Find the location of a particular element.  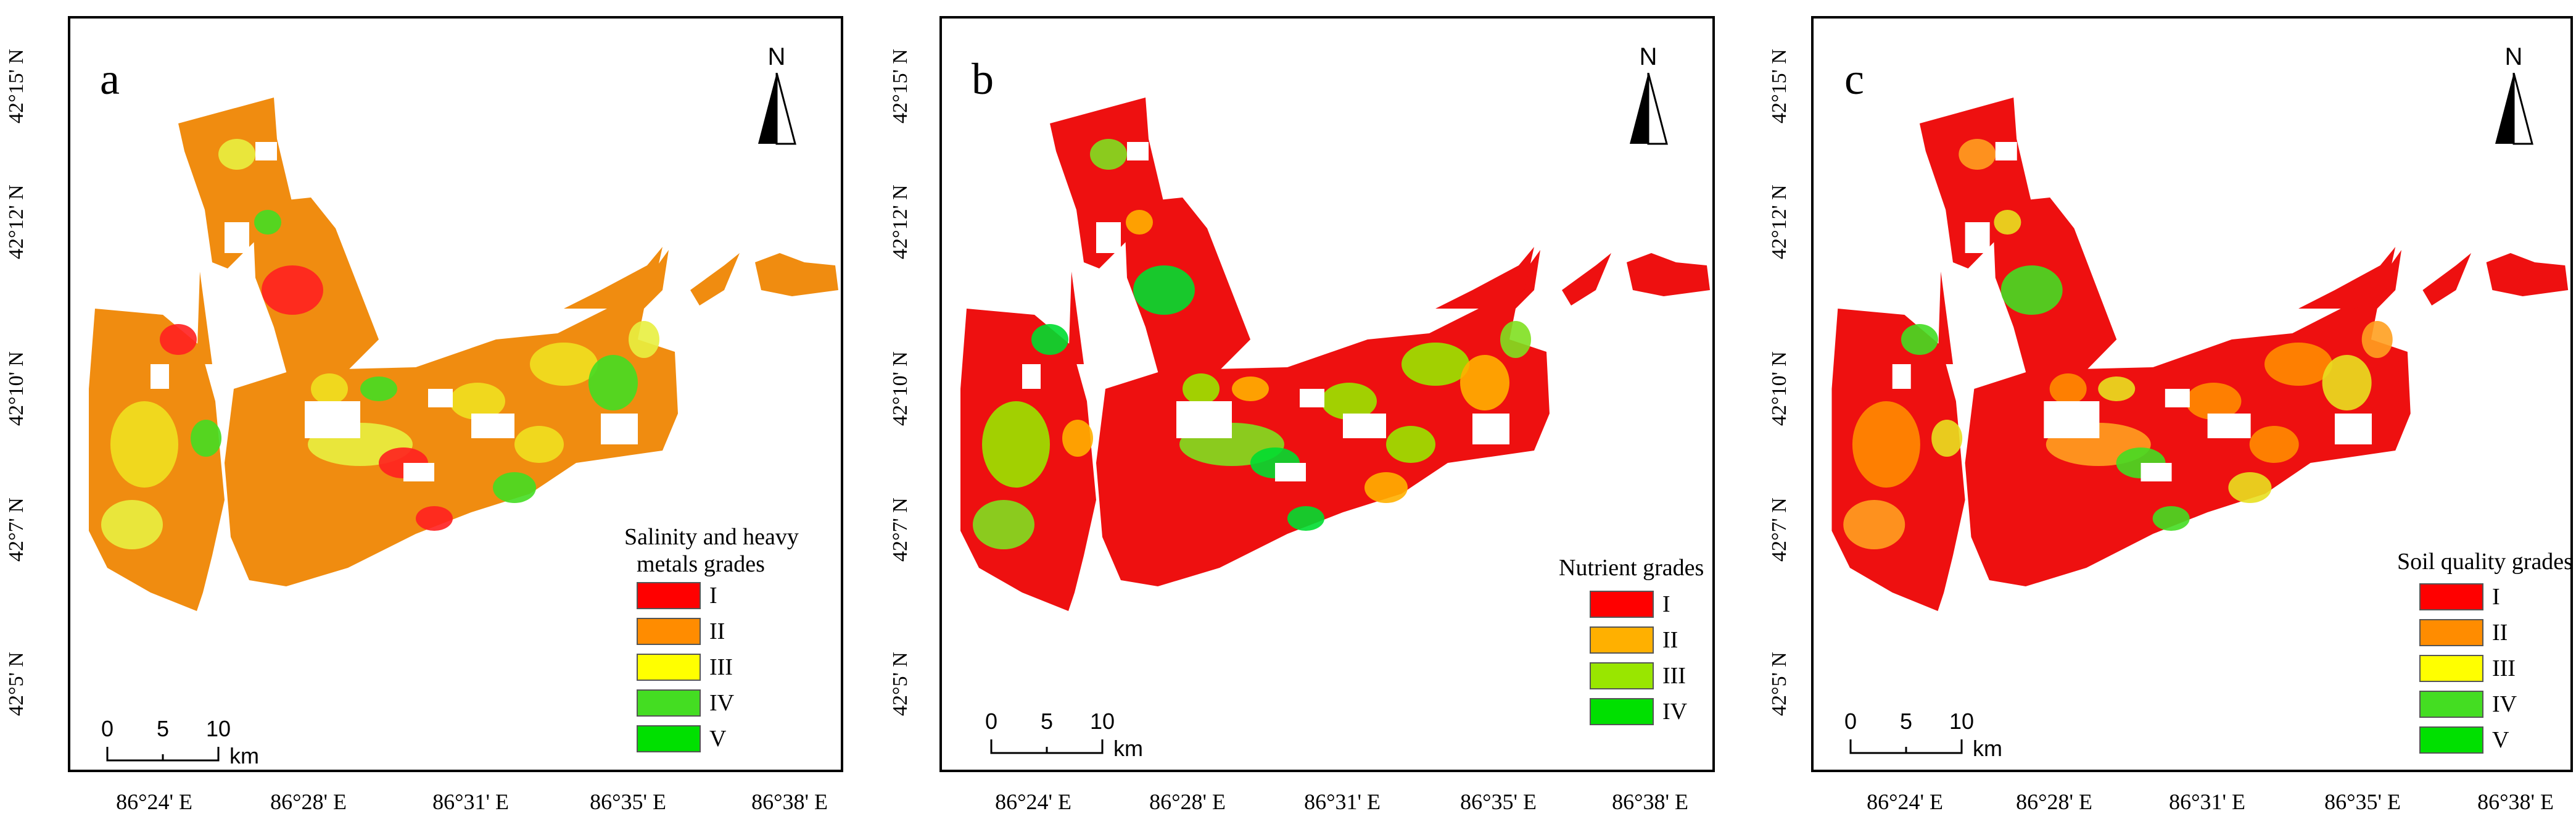

map-spots-b is located at coordinates (1252, 344).